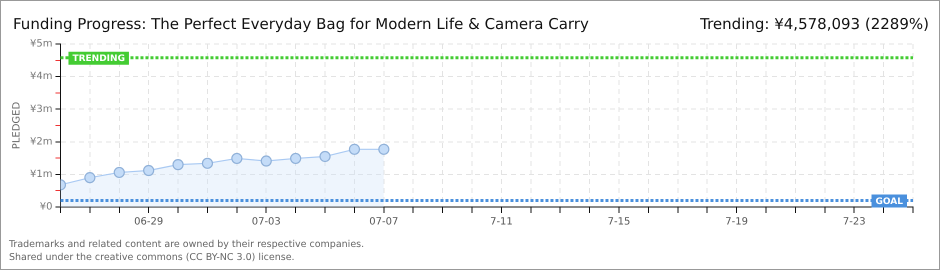 The height and width of the screenshot is (270, 940). What do you see at coordinates (152, 257) in the screenshot?
I see `text: Shared under the creative commons (CC BY-NC 3.0) license.` at bounding box center [152, 257].